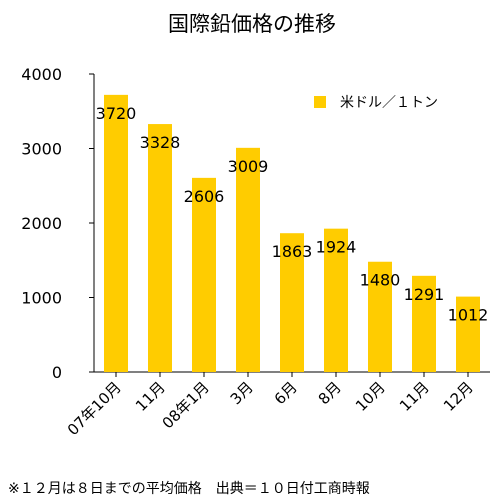 Image resolution: width=504 pixels, height=503 pixels. I want to click on data-label: 1863, so click(292, 251).